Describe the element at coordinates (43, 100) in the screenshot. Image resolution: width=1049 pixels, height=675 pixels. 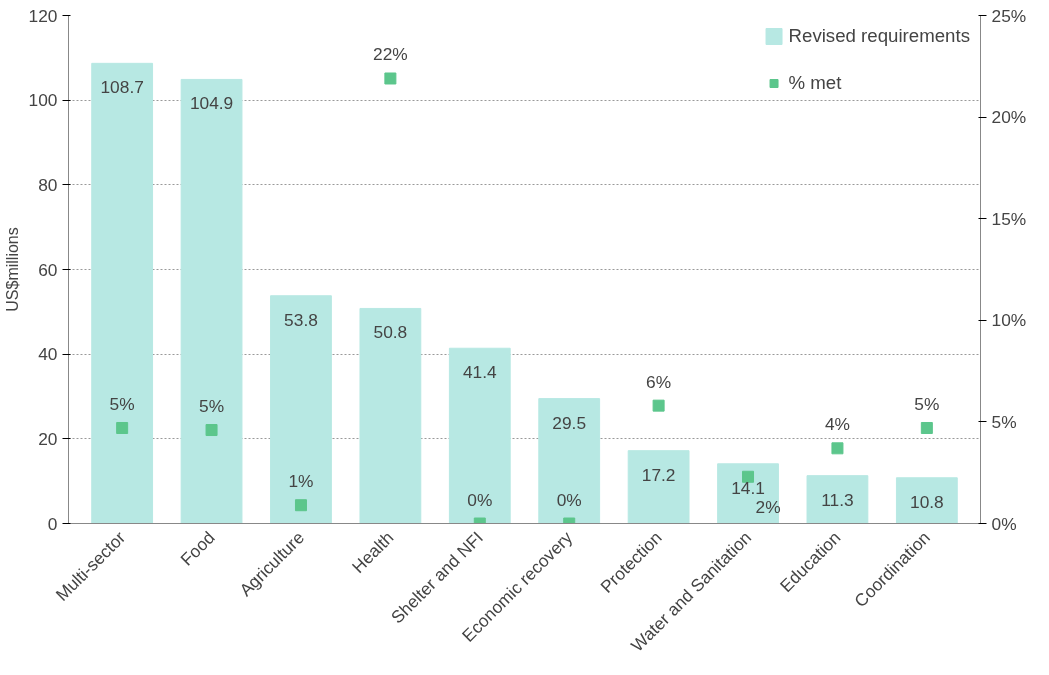
I see `y-tick-label: 100` at that location.